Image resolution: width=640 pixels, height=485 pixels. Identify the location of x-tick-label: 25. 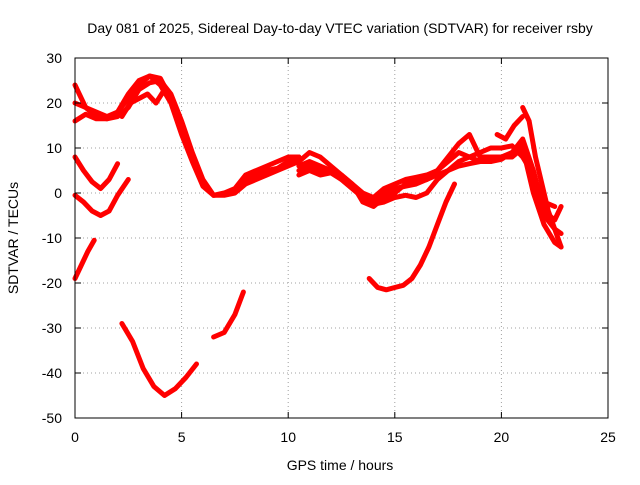
(608, 437).